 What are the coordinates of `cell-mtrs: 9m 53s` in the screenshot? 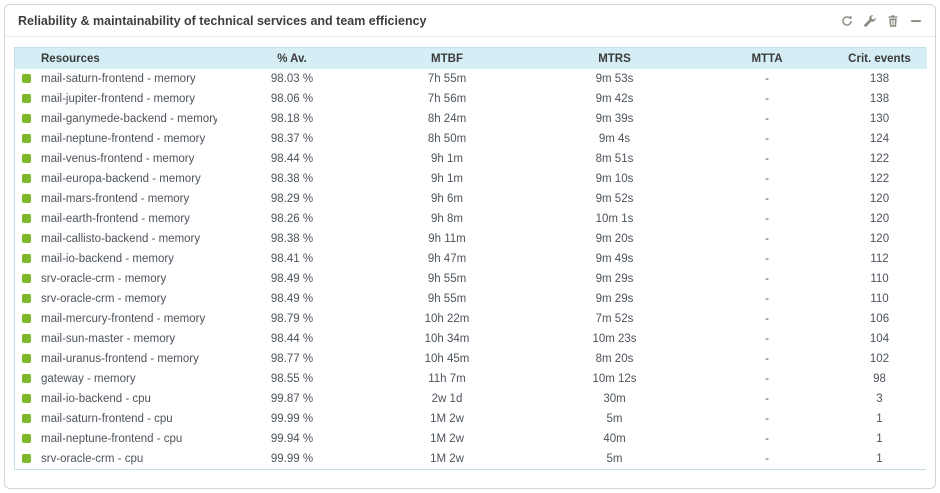 It's located at (614, 79).